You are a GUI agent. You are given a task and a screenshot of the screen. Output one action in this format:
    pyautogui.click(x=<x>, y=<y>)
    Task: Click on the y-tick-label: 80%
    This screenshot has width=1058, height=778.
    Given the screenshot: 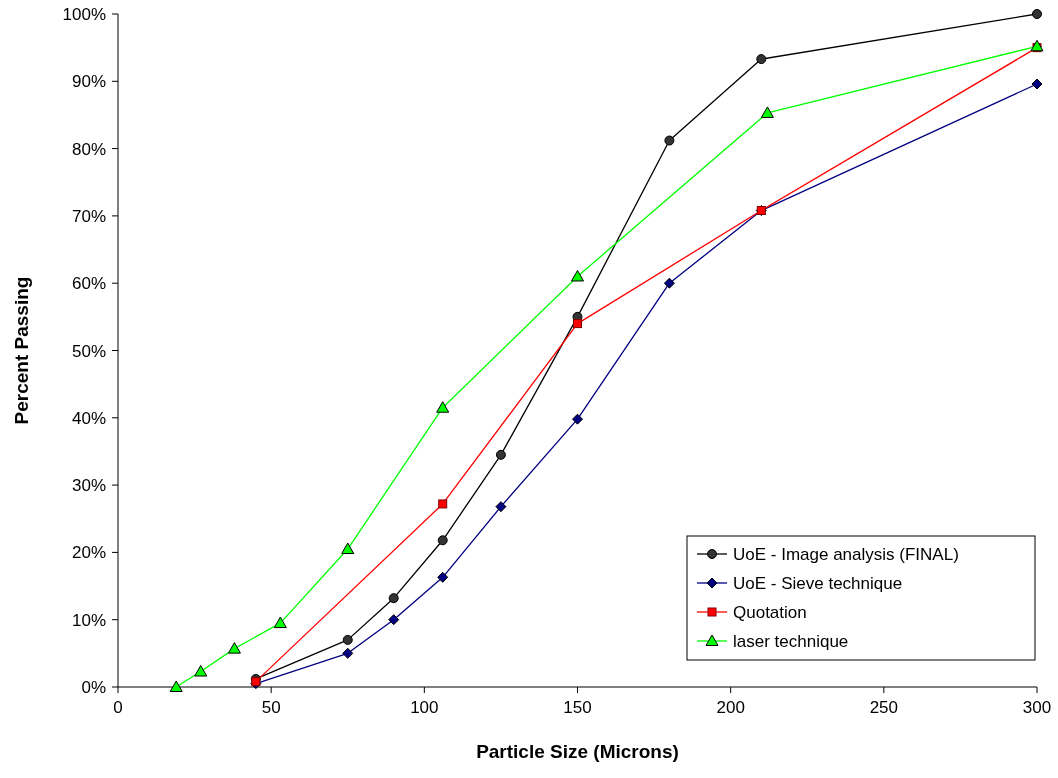 What is the action you would take?
    pyautogui.click(x=88, y=149)
    